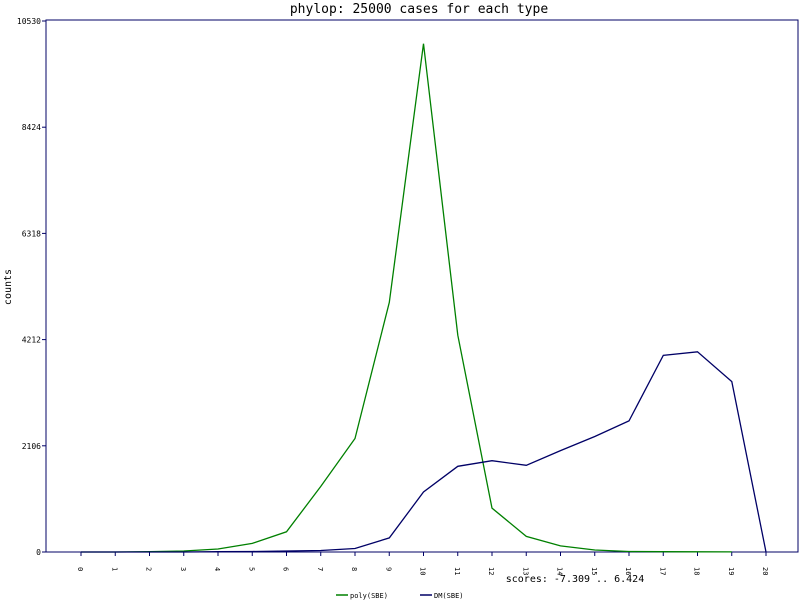 Image resolution: width=800 pixels, height=600 pixels. I want to click on x-tick-label: 13, so click(525, 571).